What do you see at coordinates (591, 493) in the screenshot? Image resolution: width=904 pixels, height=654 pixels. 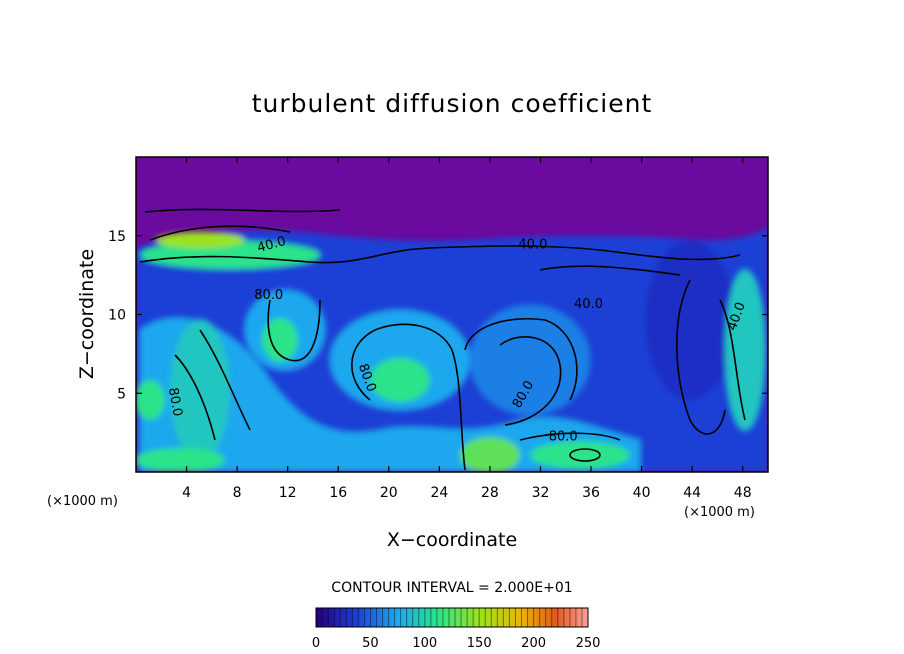 I see `x-tick-label: 36` at bounding box center [591, 493].